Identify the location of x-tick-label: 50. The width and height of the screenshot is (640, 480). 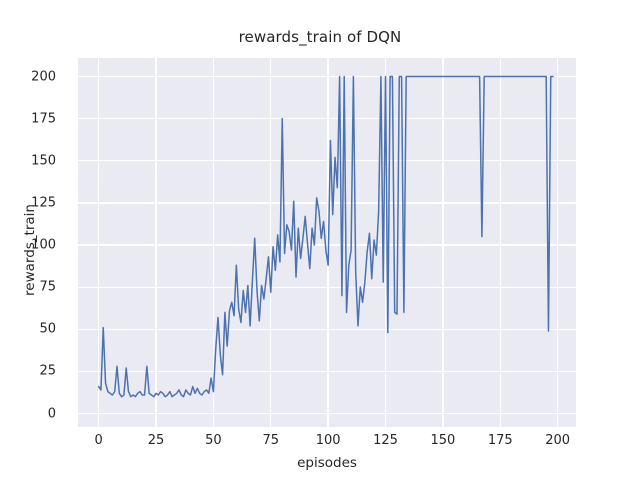
(213, 440).